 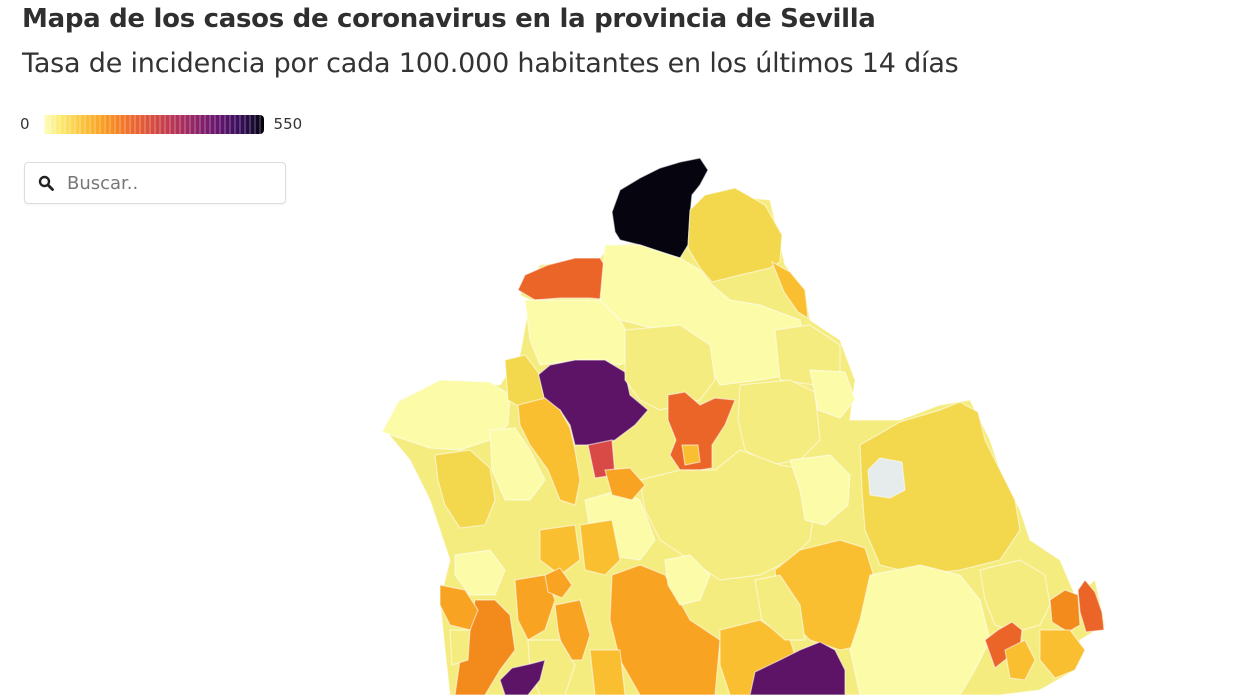 What do you see at coordinates (25, 124) in the screenshot?
I see `legend-min-label: 0` at bounding box center [25, 124].